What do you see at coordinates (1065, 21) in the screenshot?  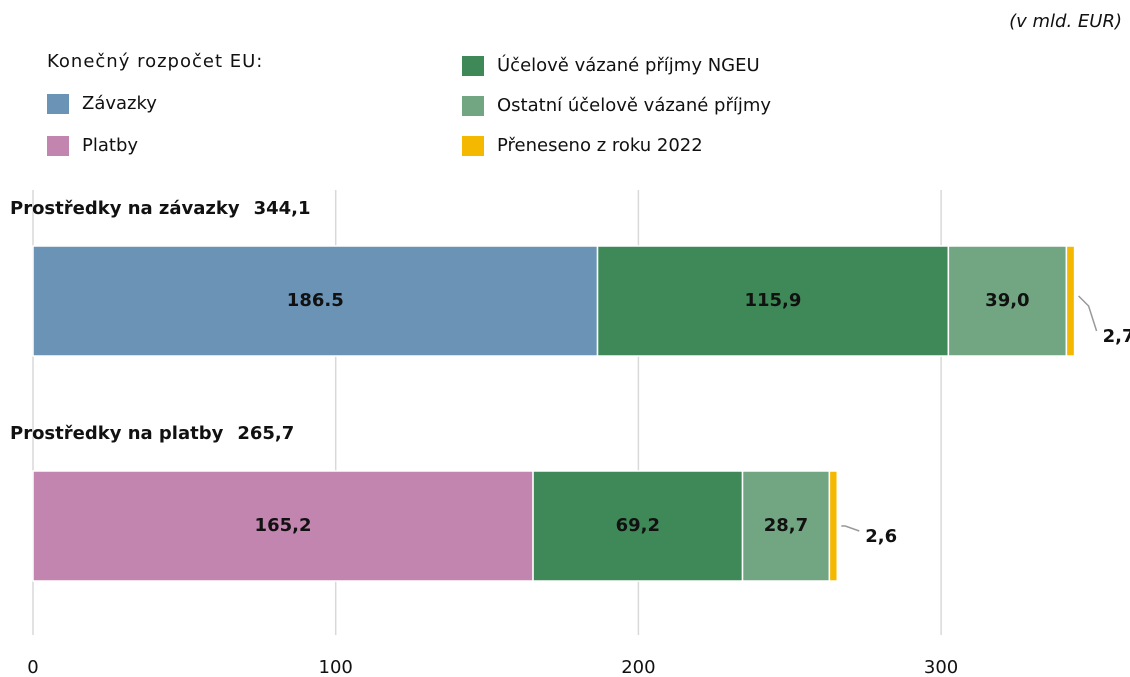 I see `unit-note: (v mld. EUR)` at bounding box center [1065, 21].